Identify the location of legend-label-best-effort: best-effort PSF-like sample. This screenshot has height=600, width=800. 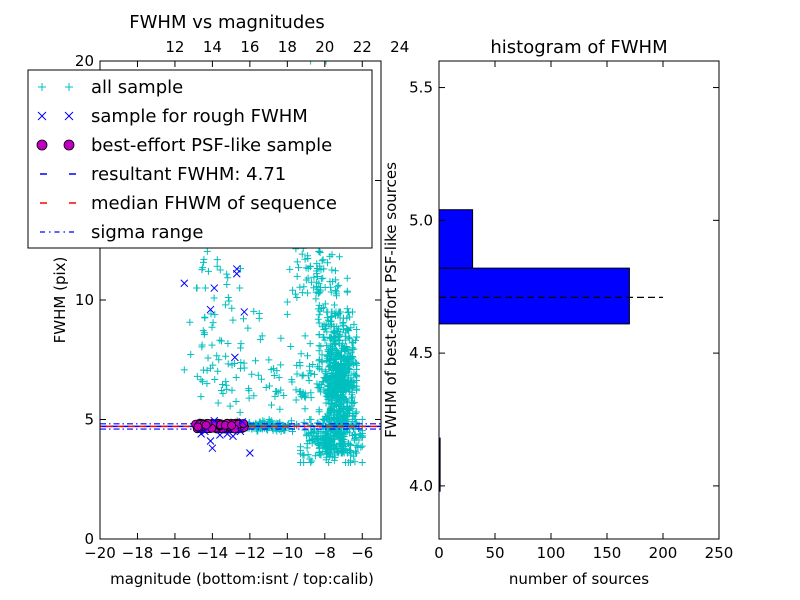
(211, 145).